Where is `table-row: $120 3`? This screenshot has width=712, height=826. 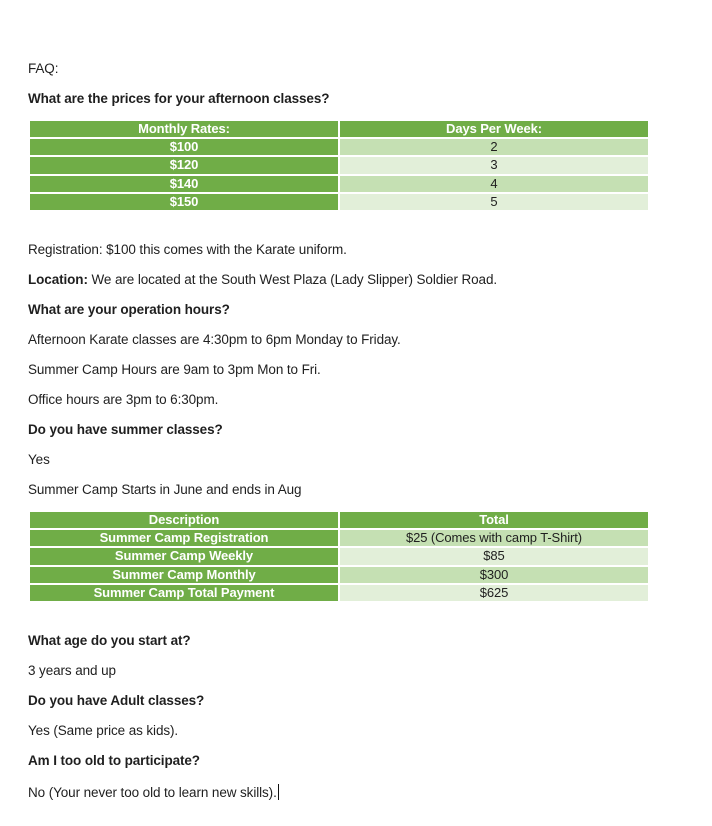
table-row: $120 3 is located at coordinates (339, 165).